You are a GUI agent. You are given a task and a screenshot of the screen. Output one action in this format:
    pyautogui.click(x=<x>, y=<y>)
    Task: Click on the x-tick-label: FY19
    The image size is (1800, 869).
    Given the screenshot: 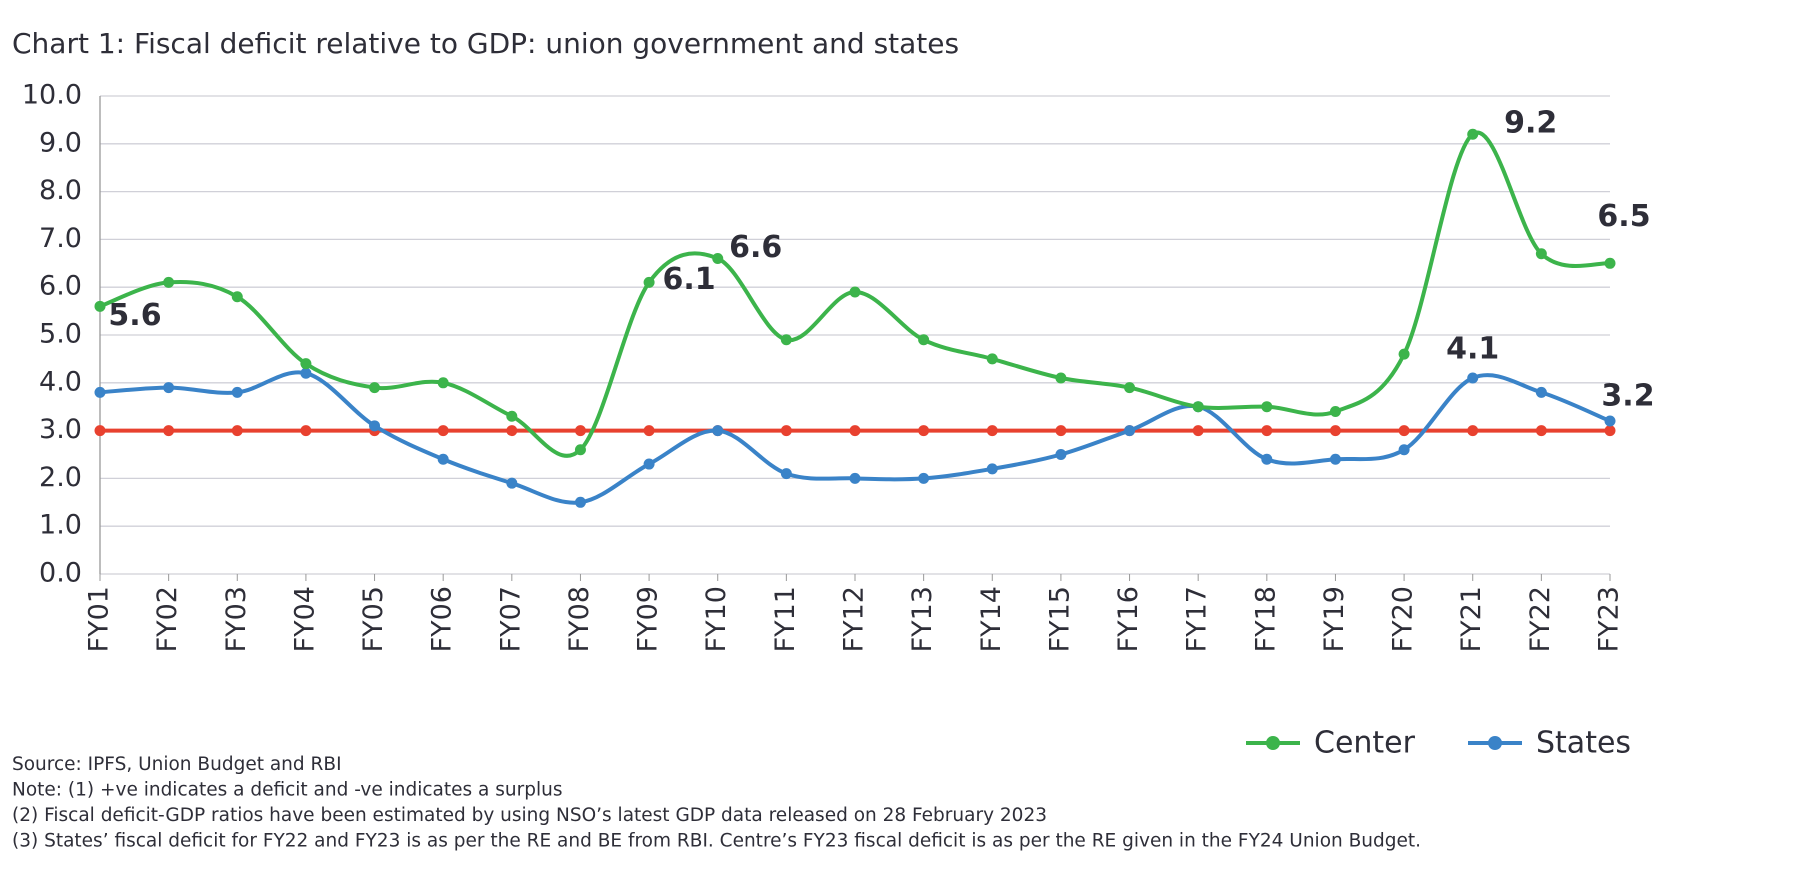 What is the action you would take?
    pyautogui.click(x=1334, y=619)
    